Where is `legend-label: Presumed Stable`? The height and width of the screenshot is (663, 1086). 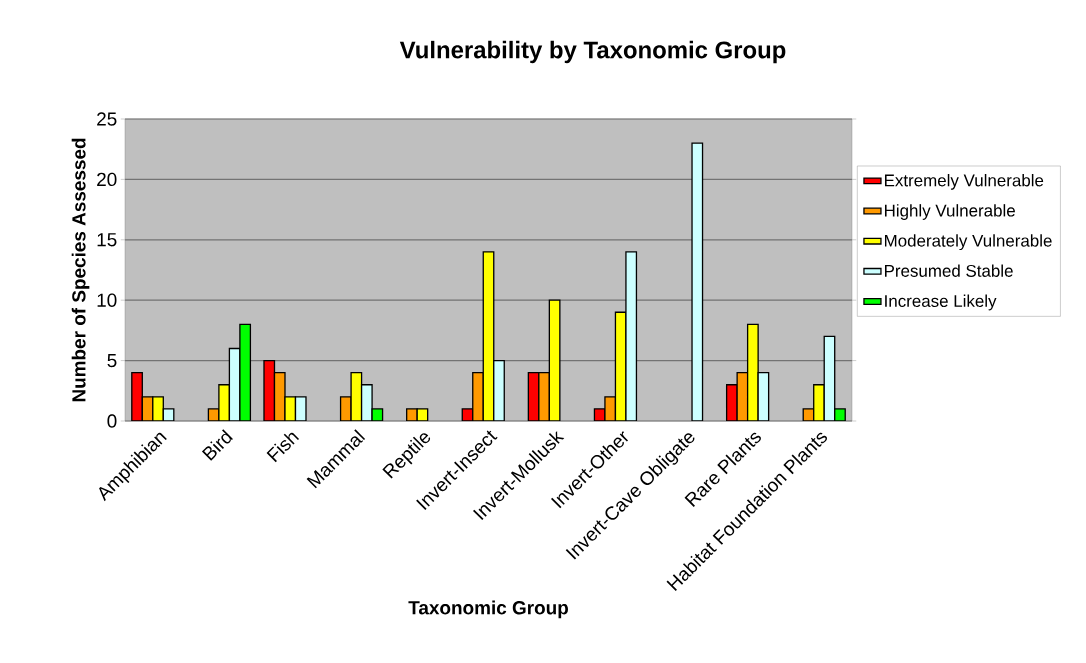 legend-label: Presumed Stable is located at coordinates (948, 270).